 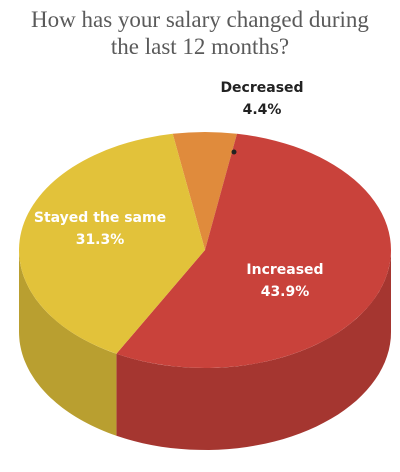 I want to click on value-label: 31.3%, so click(x=100, y=240).